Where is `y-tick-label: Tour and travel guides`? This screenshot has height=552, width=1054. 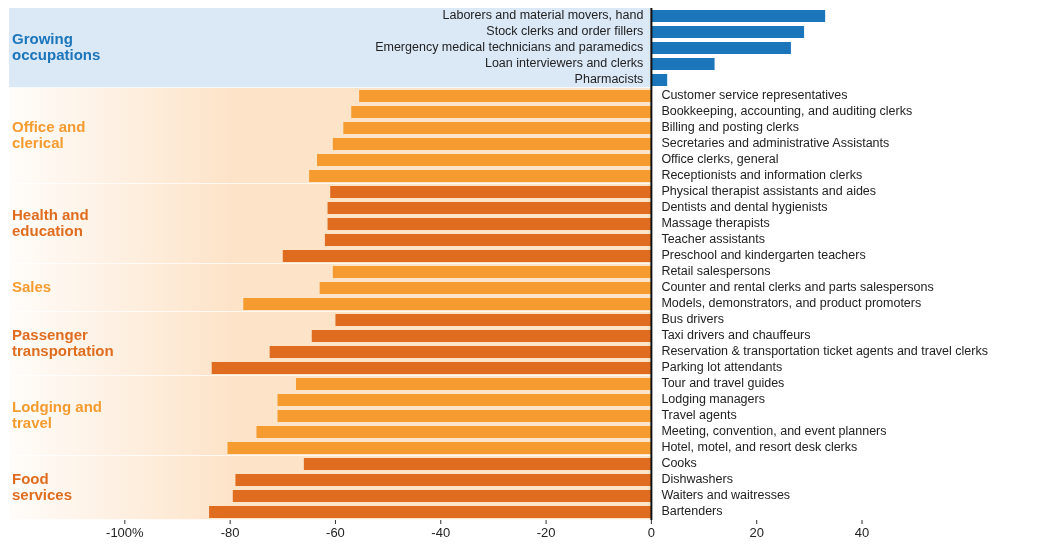 y-tick-label: Tour and travel guides is located at coordinates (723, 383).